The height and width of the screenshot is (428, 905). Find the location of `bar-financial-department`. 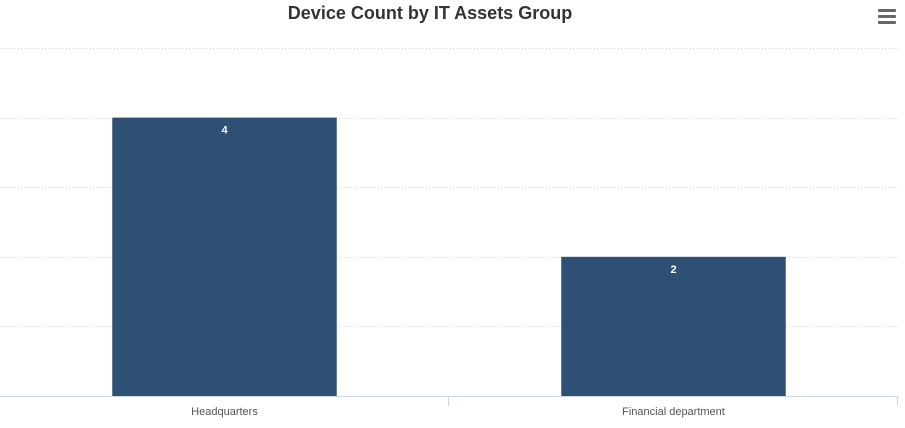

bar-financial-department is located at coordinates (673, 326).